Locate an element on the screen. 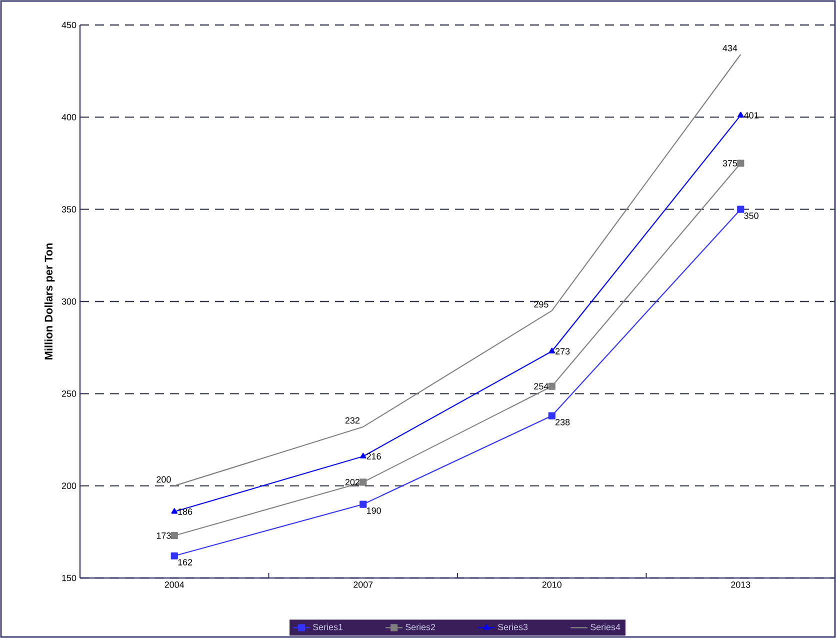 This screenshot has height=638, width=836. y-axis-title: Million Dollars per Ton is located at coordinates (49, 302).